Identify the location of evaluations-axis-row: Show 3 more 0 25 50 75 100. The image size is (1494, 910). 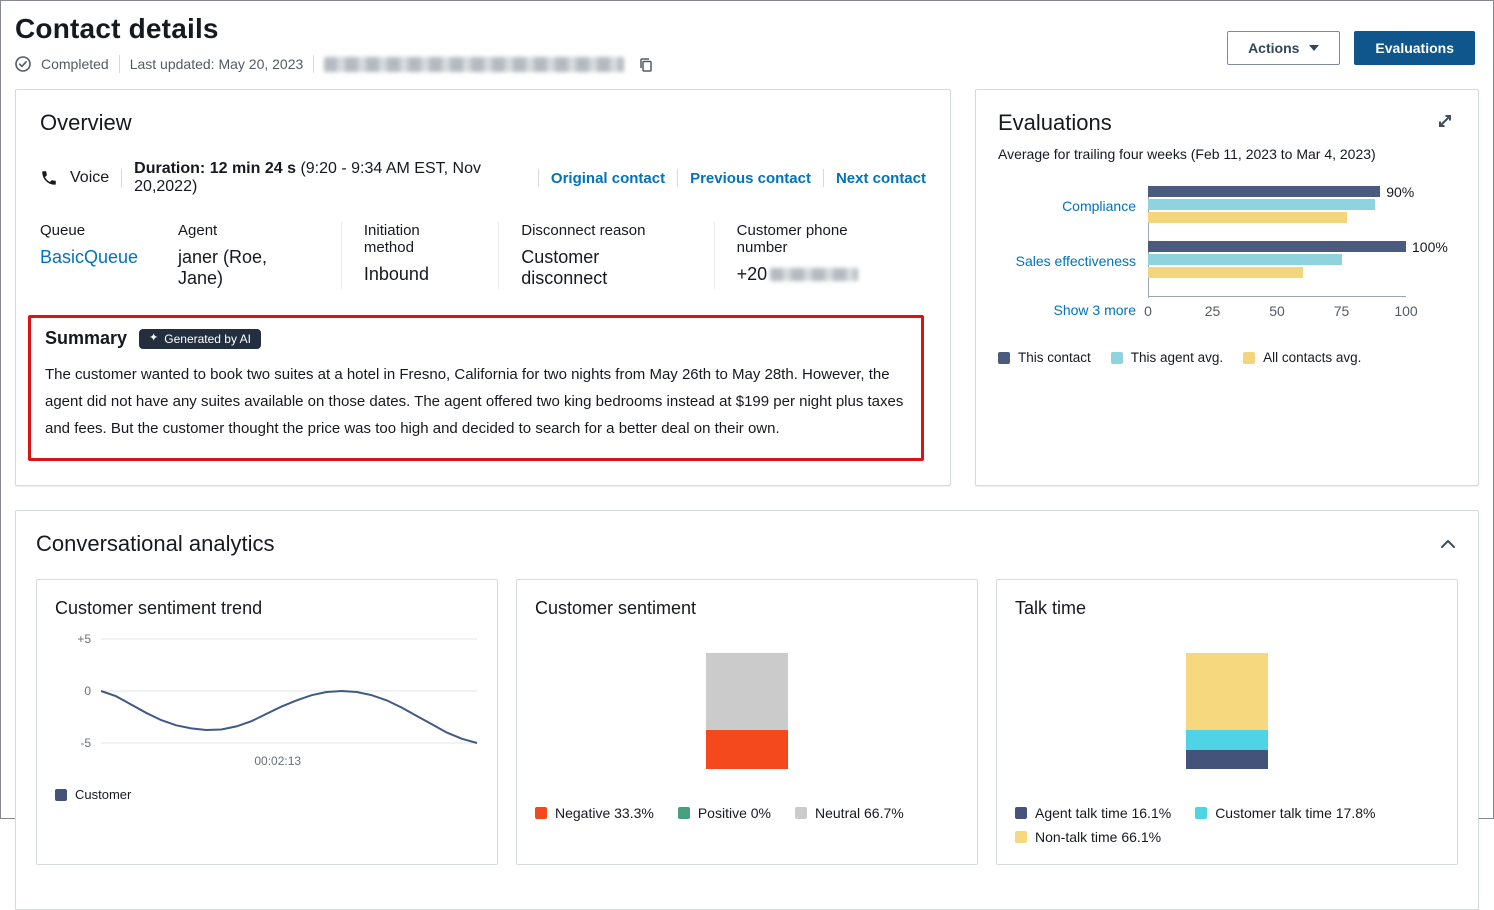
(1227, 309).